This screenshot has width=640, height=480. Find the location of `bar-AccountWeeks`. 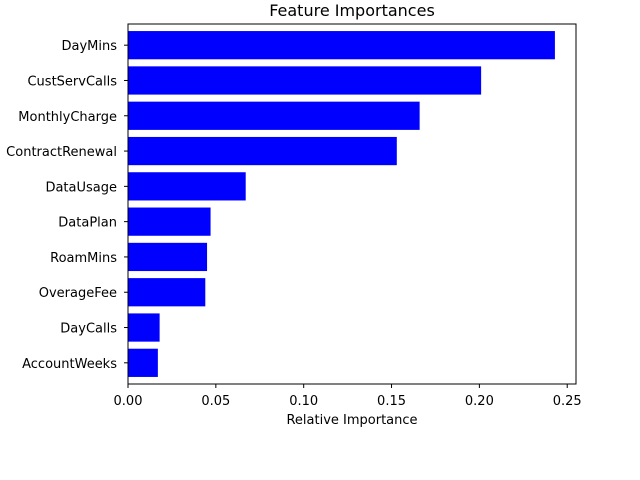

bar-AccountWeeks is located at coordinates (143, 362).